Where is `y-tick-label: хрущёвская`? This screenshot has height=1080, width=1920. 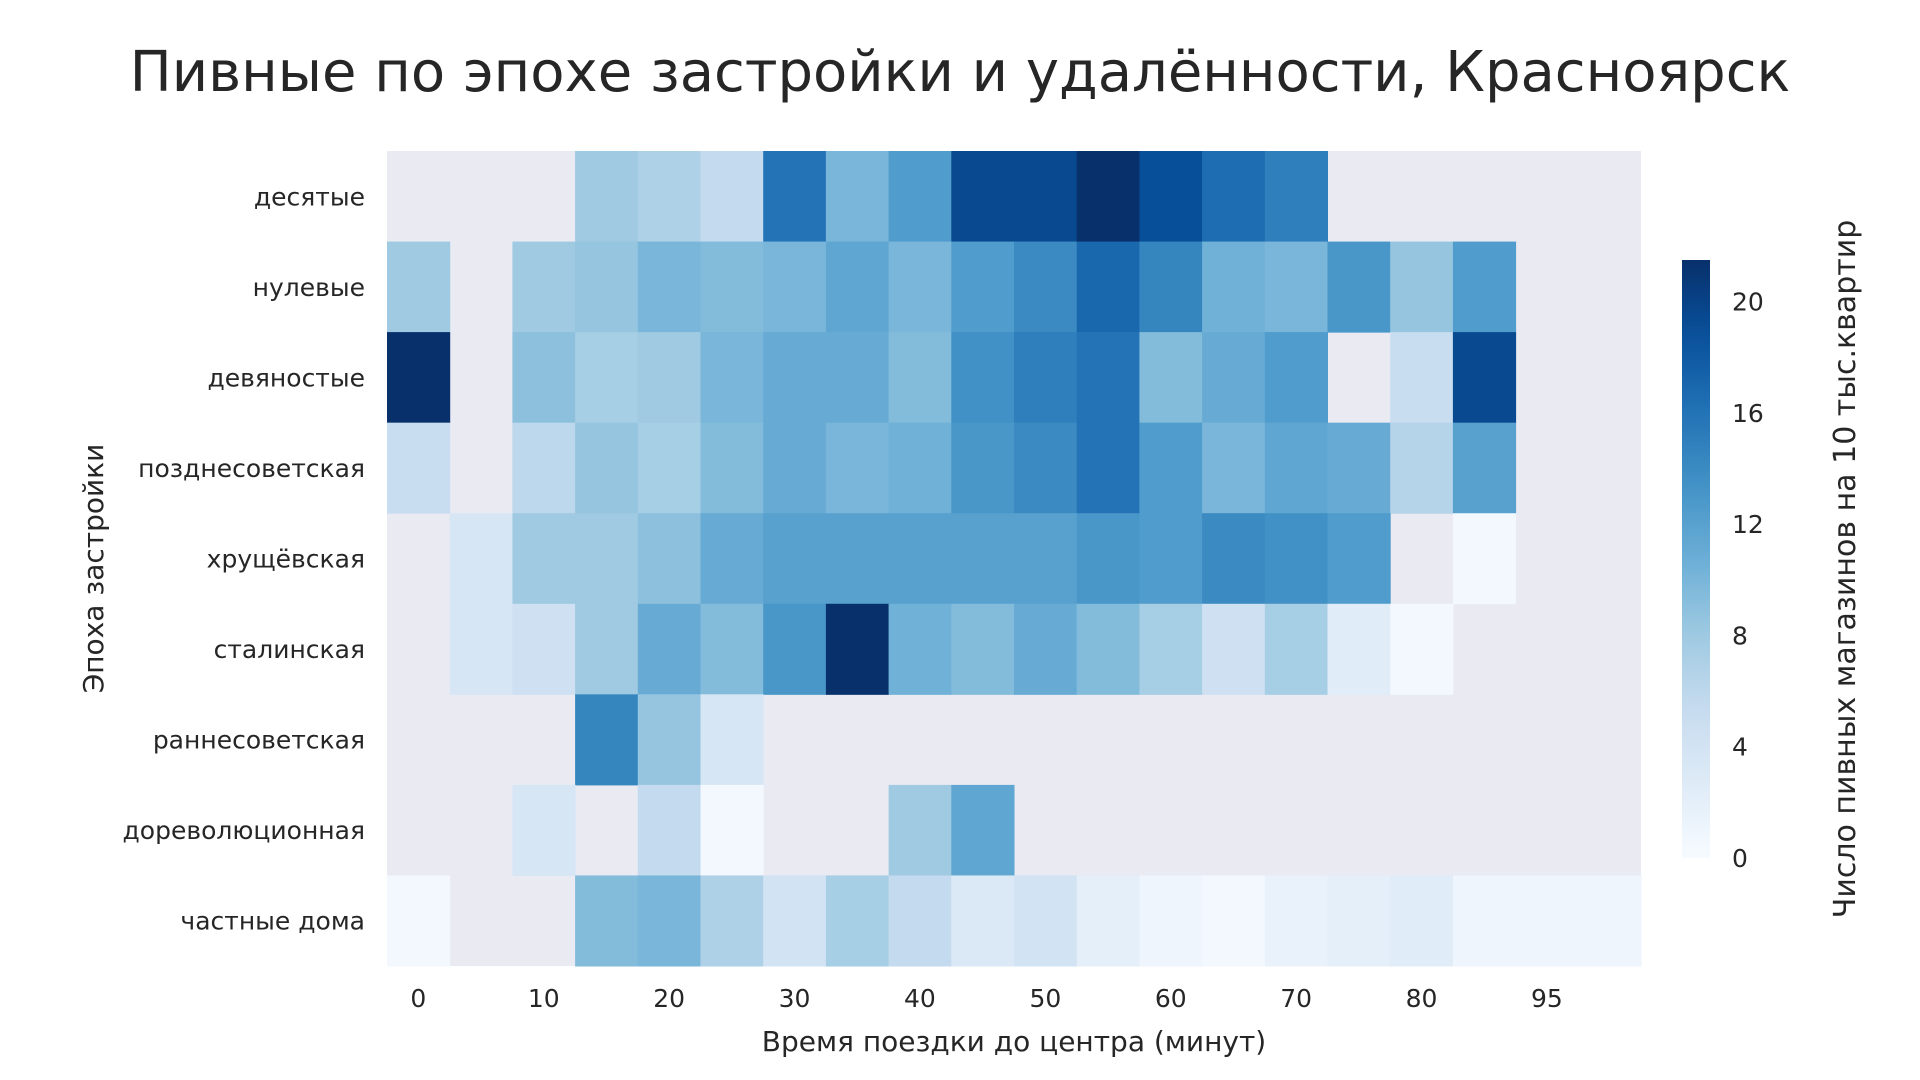
y-tick-label: хрущёвская is located at coordinates (286, 559).